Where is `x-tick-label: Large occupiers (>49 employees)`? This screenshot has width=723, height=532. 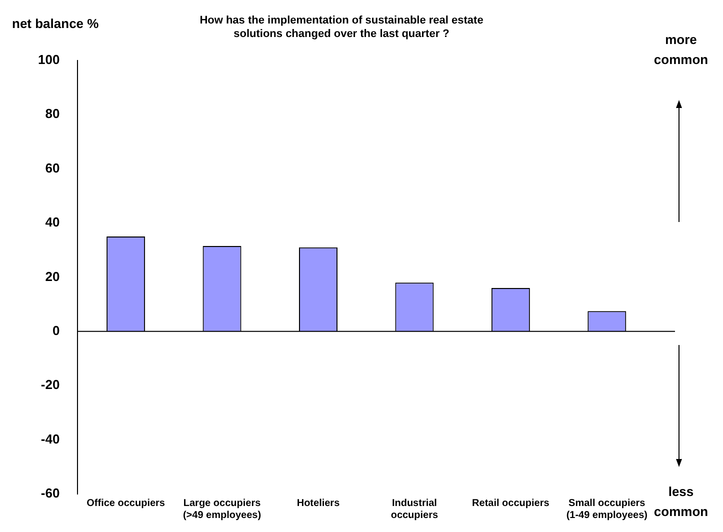 x-tick-label: Large occupiers (>49 employees) is located at coordinates (222, 509).